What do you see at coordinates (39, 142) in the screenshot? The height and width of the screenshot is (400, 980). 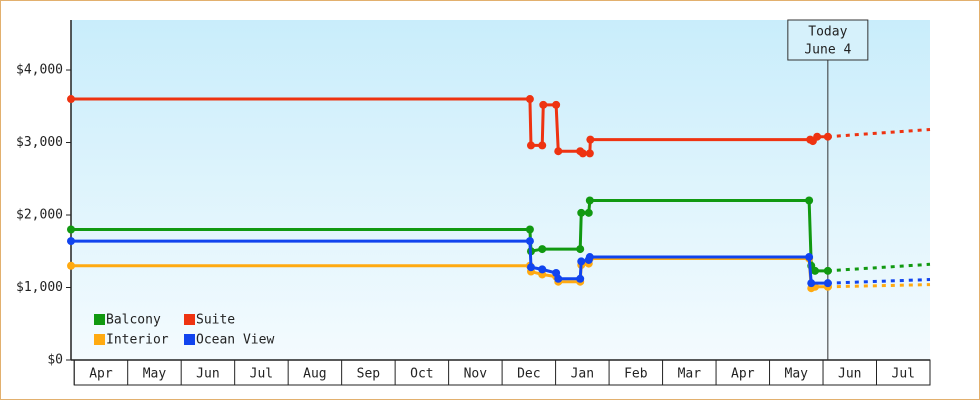 I see `y-tick-label: $3,000` at bounding box center [39, 142].